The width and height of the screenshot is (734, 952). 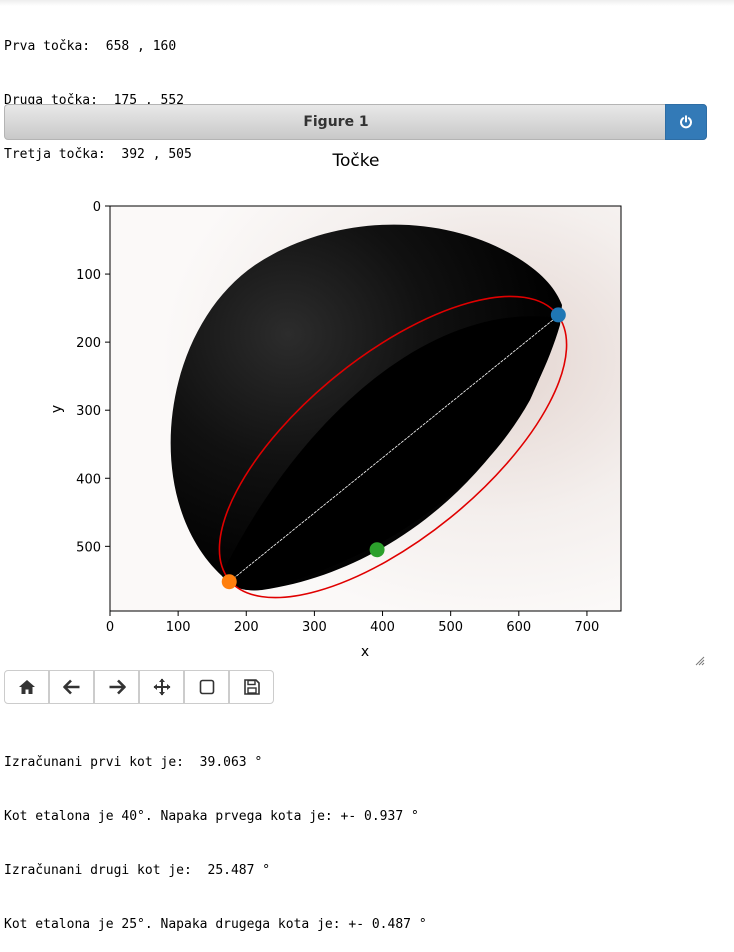 I want to click on arrow-left-icon, so click(x=71, y=687).